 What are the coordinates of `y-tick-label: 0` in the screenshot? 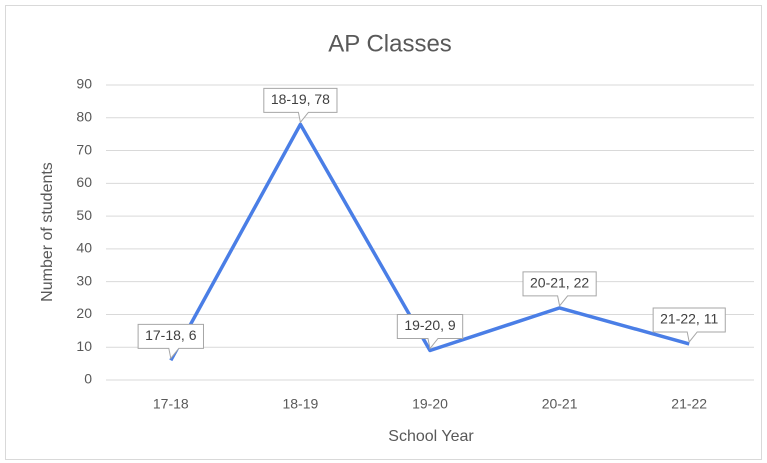 It's located at (88, 379).